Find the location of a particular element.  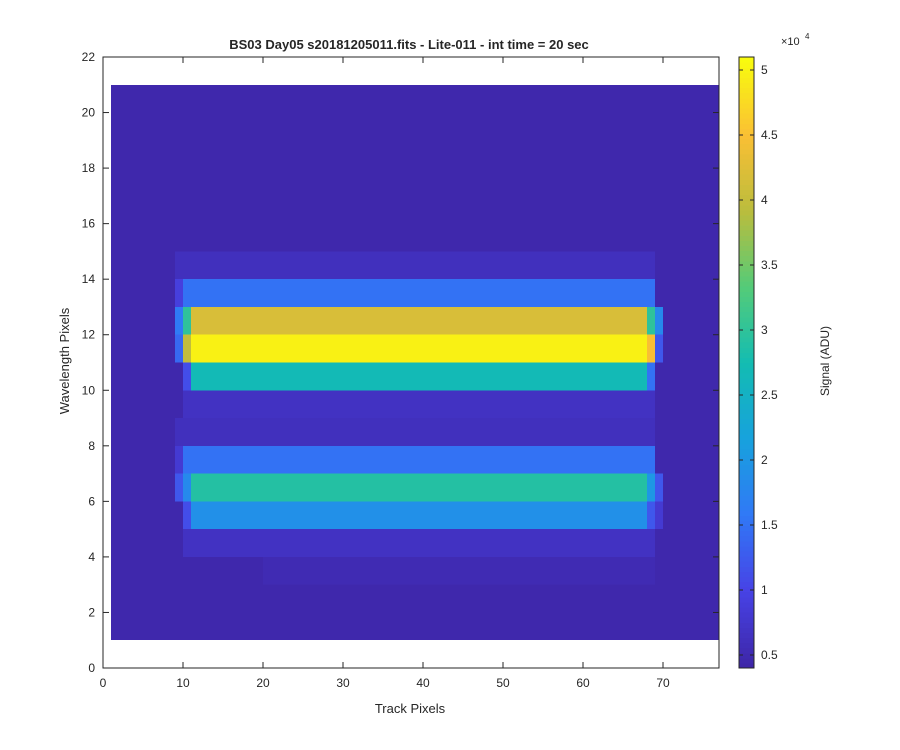

colorbar-label: Signal (ADU) is located at coordinates (825, 361).